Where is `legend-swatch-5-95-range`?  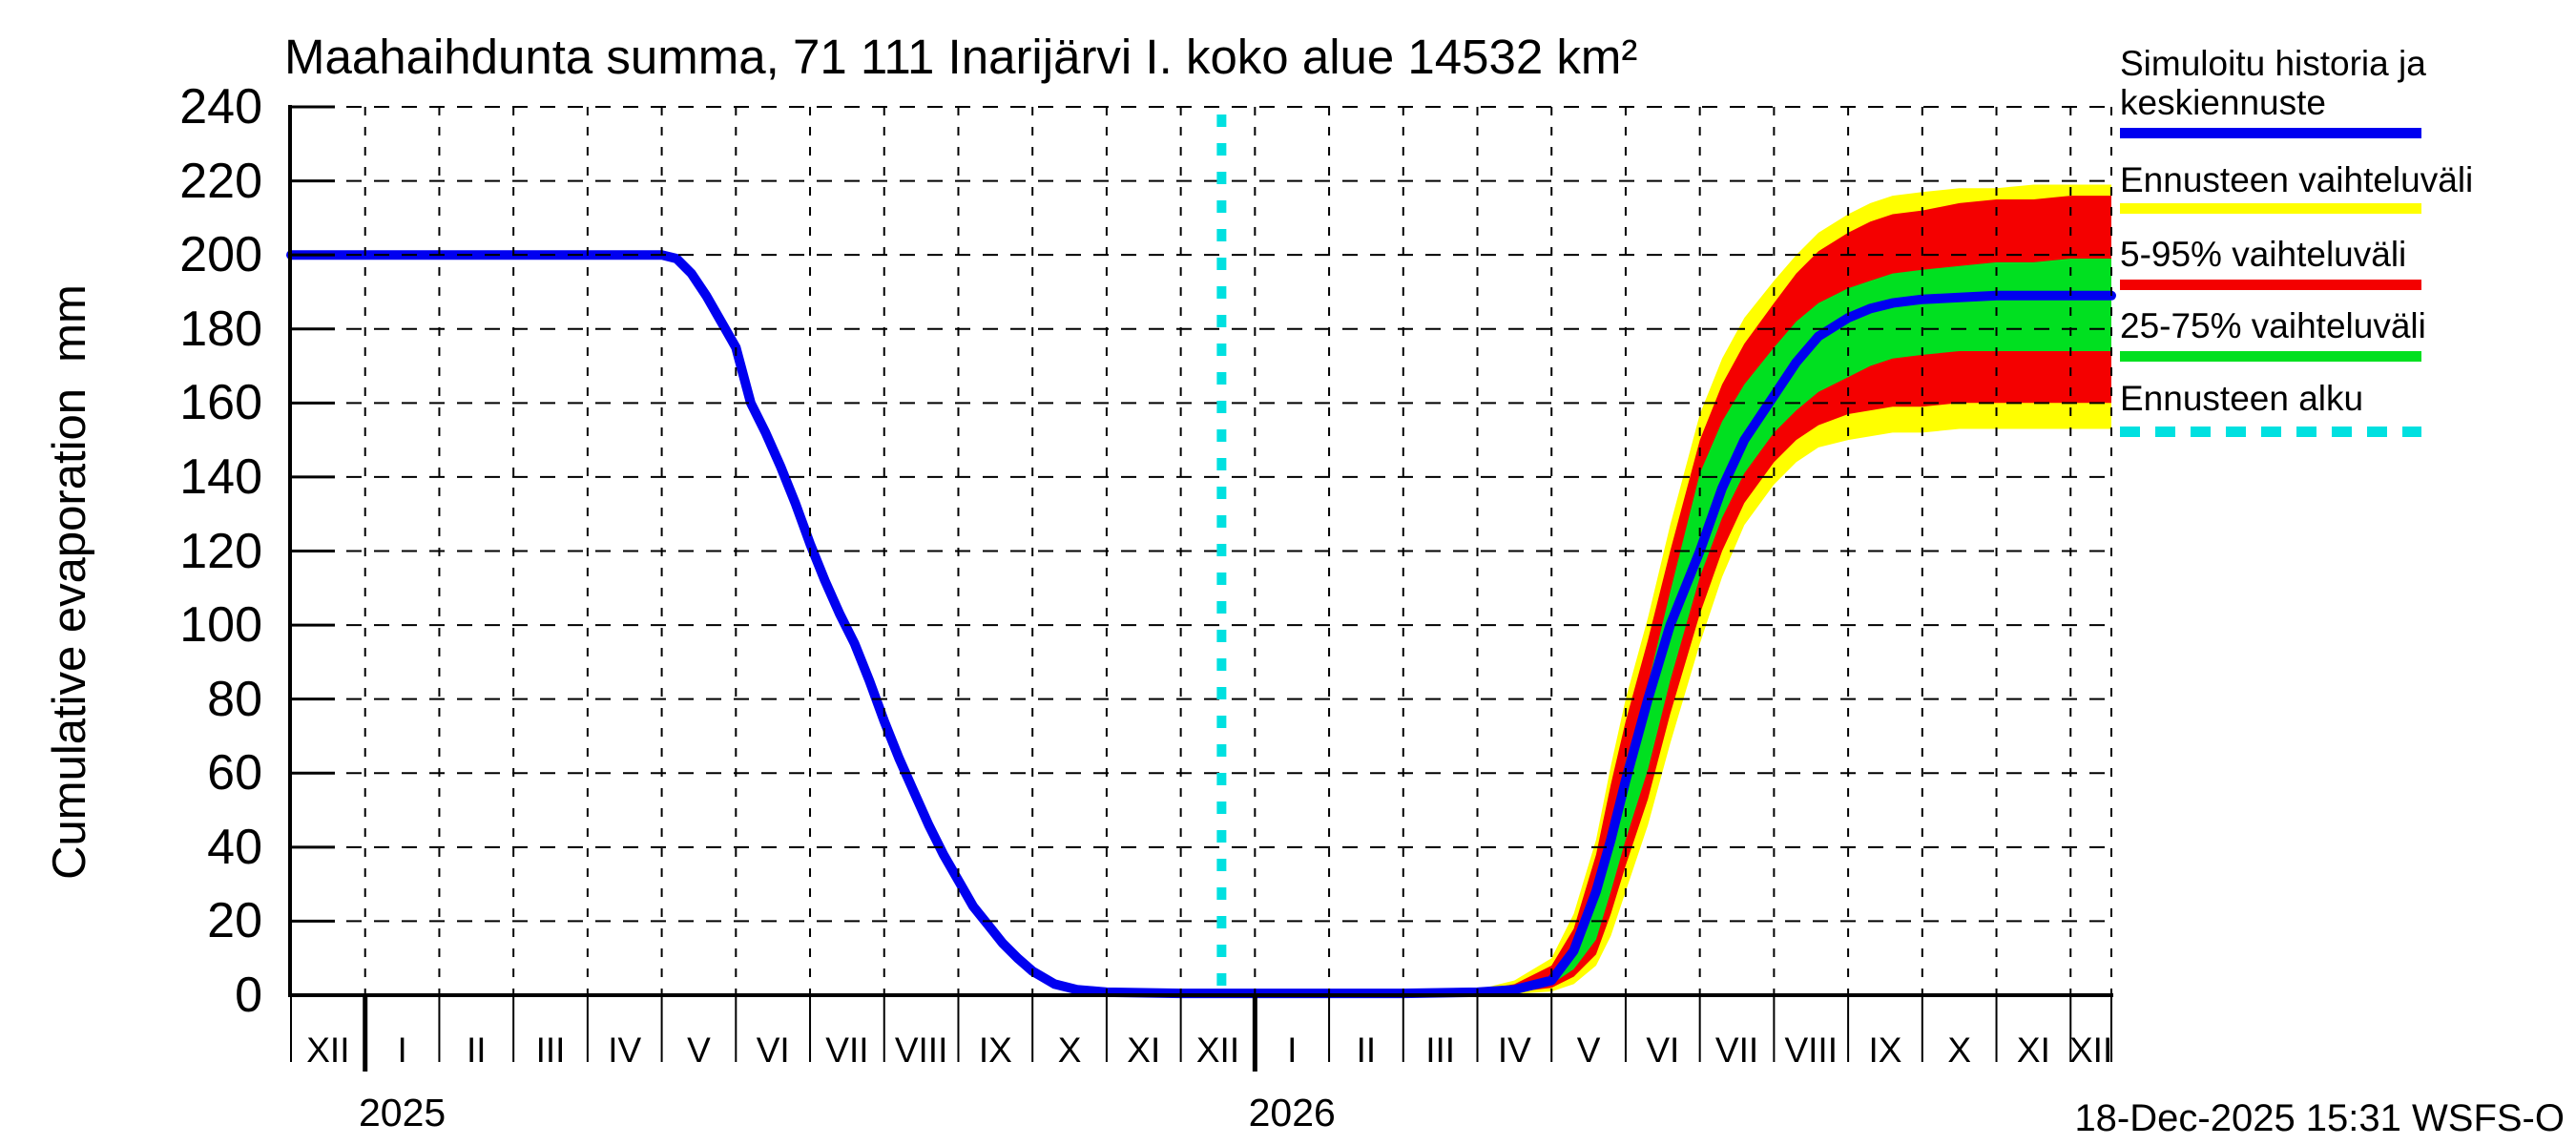 legend-swatch-5-95-range is located at coordinates (2270, 285).